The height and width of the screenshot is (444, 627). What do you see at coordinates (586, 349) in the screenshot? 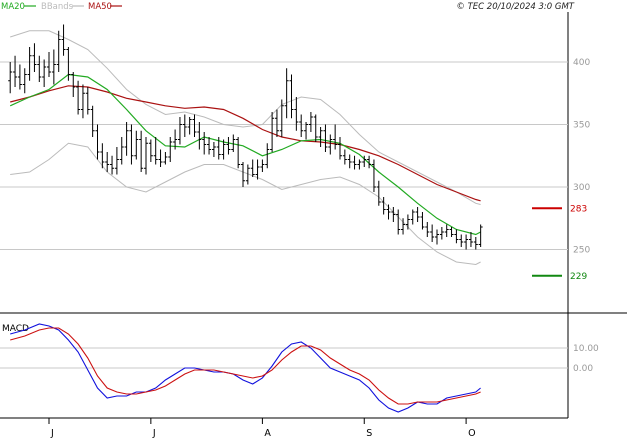
I see `macd-tick-label: 10.00` at bounding box center [586, 349].